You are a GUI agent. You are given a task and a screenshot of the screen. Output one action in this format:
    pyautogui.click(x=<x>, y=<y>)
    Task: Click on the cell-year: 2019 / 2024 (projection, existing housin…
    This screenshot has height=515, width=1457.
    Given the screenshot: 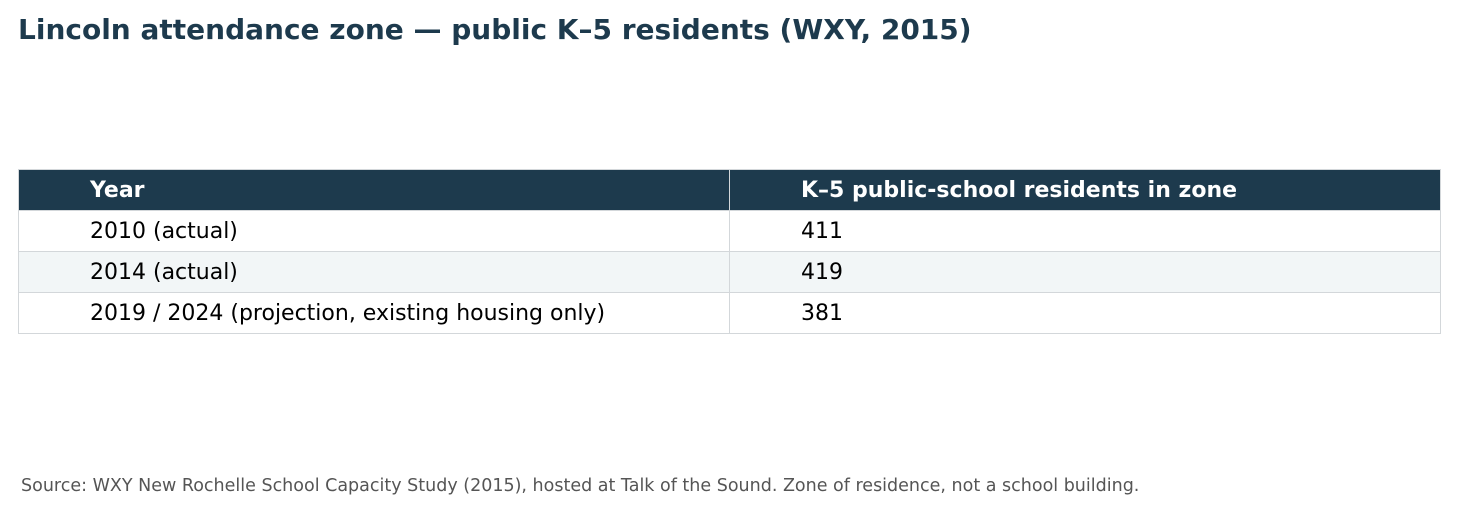 What is the action you would take?
    pyautogui.click(x=374, y=313)
    